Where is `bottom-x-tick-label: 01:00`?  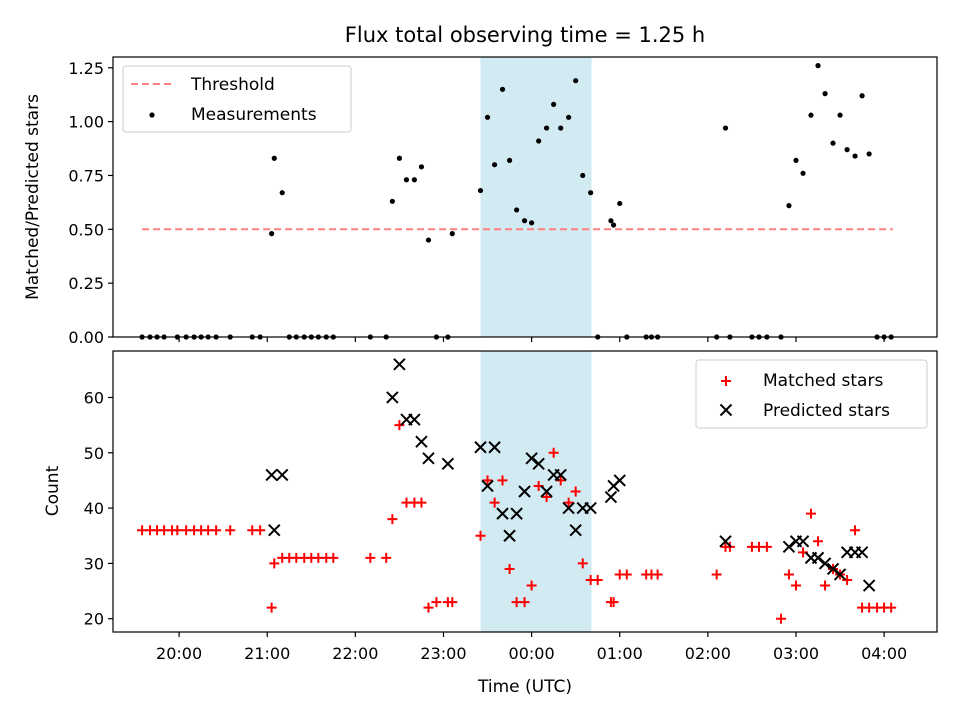 bottom-x-tick-label: 01:00 is located at coordinates (620, 653).